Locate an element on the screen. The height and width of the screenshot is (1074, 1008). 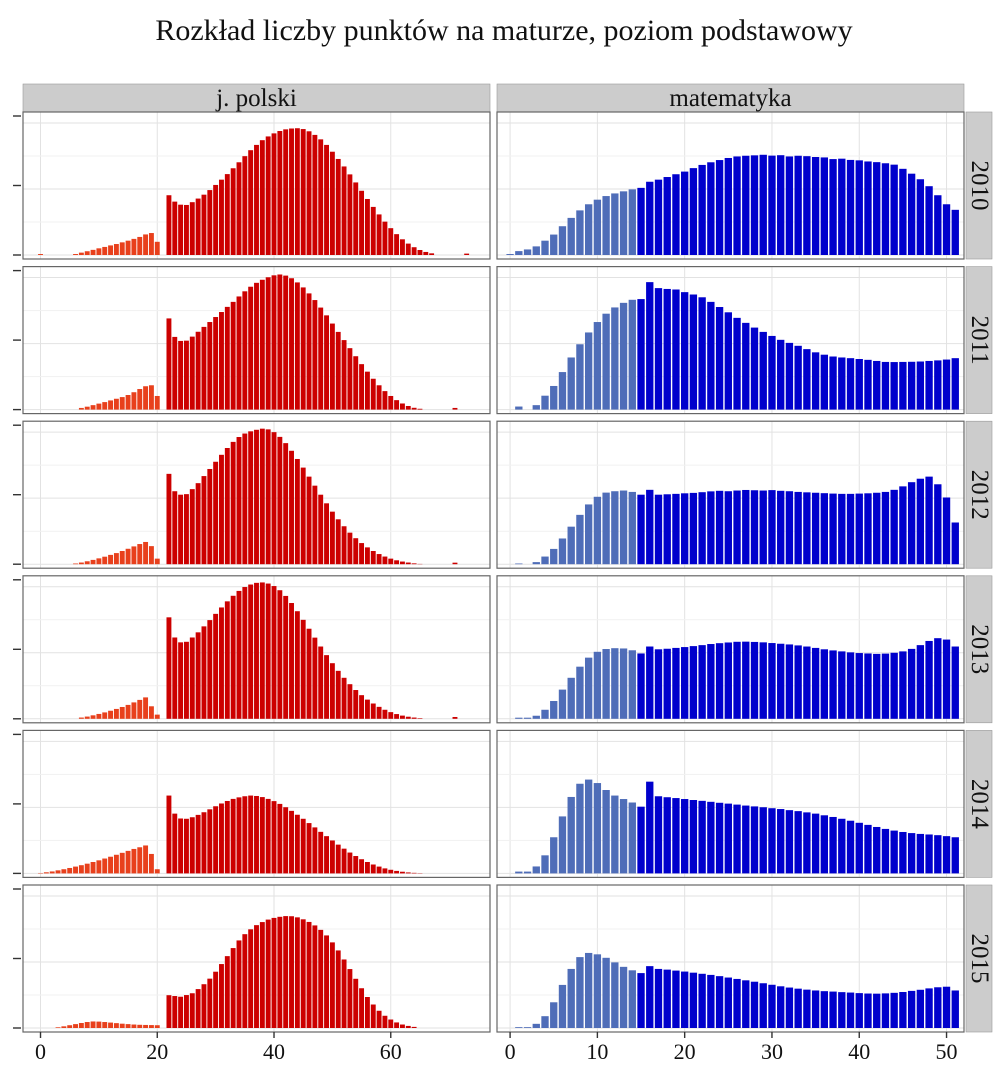
strip-label-year-2012: 2012 is located at coordinates (979, 495).